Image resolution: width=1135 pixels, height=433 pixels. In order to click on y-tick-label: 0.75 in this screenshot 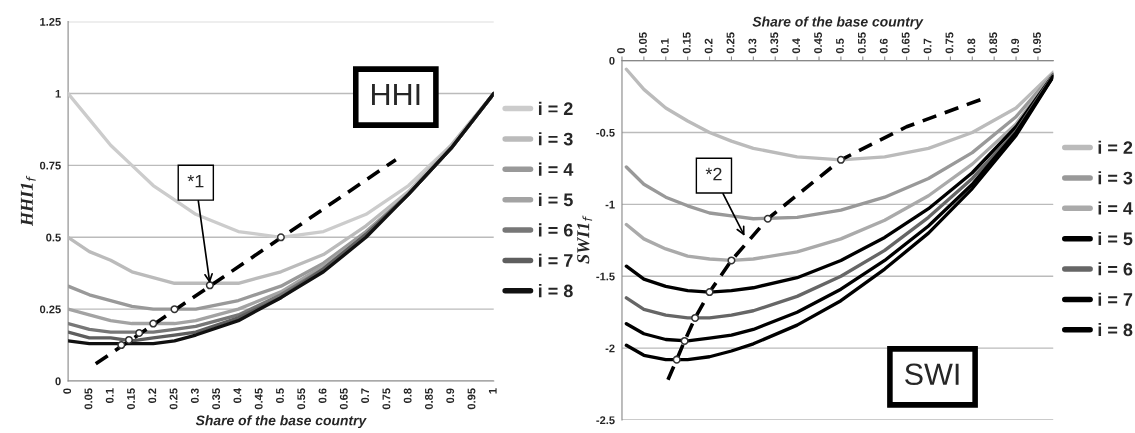, I will do `click(50, 165)`.